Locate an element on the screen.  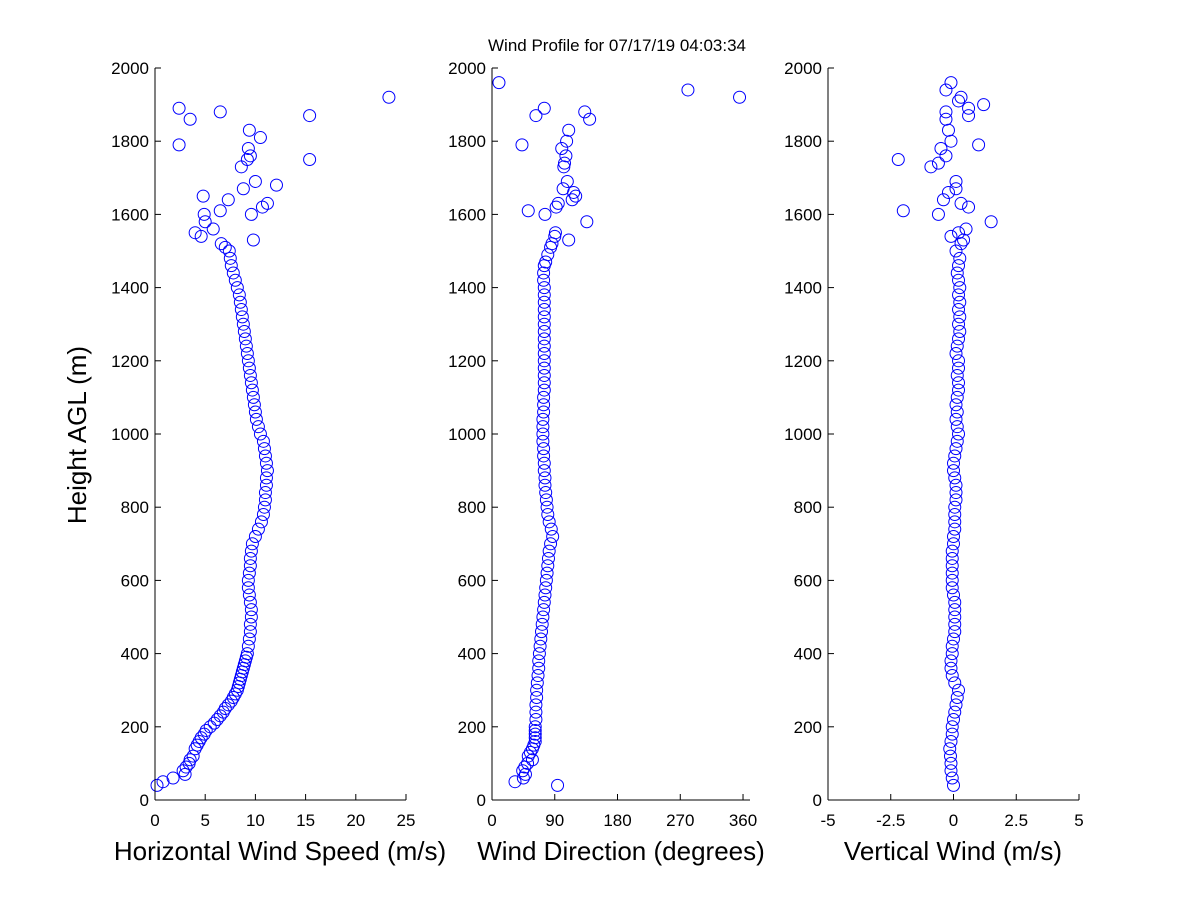
direction-xlabel: Wind Direction (degrees) is located at coordinates (621, 851).